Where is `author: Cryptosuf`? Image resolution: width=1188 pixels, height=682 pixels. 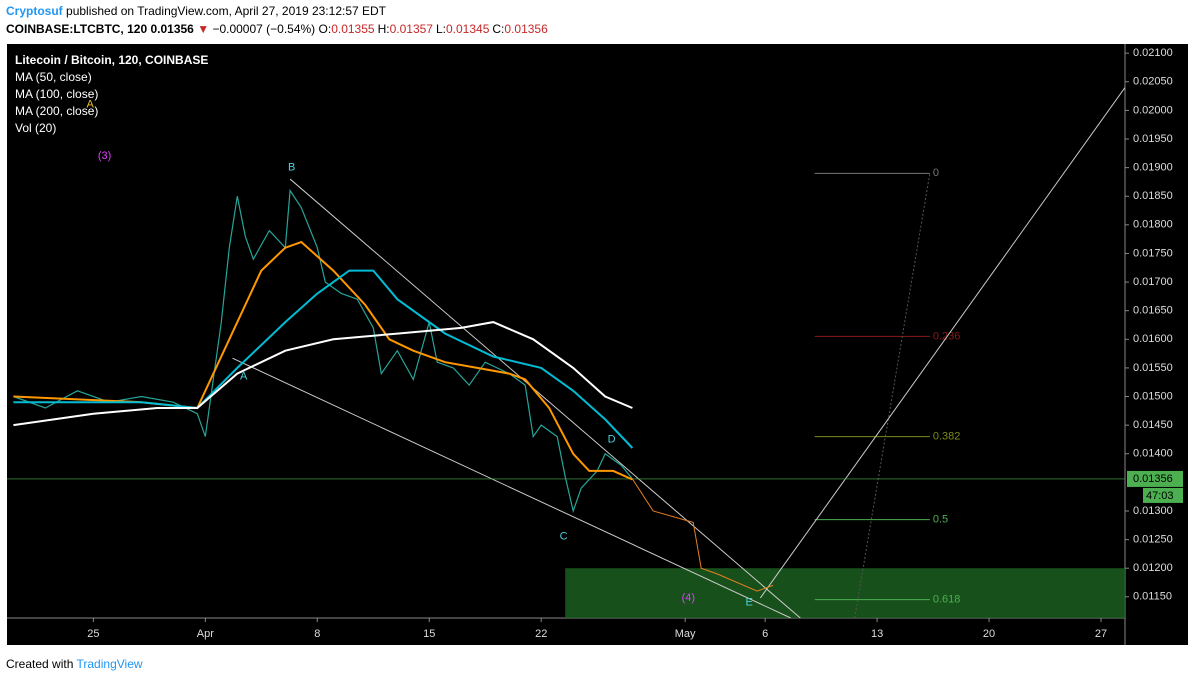 author: Cryptosuf is located at coordinates (34, 11).